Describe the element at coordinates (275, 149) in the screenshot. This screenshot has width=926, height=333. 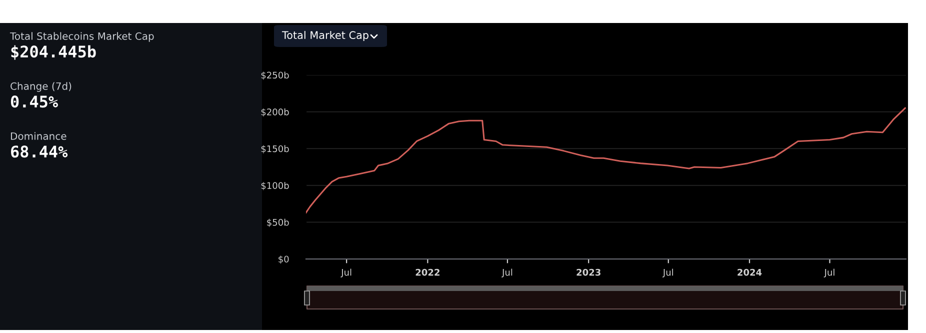
I see `y-tick-label: $150b` at that location.